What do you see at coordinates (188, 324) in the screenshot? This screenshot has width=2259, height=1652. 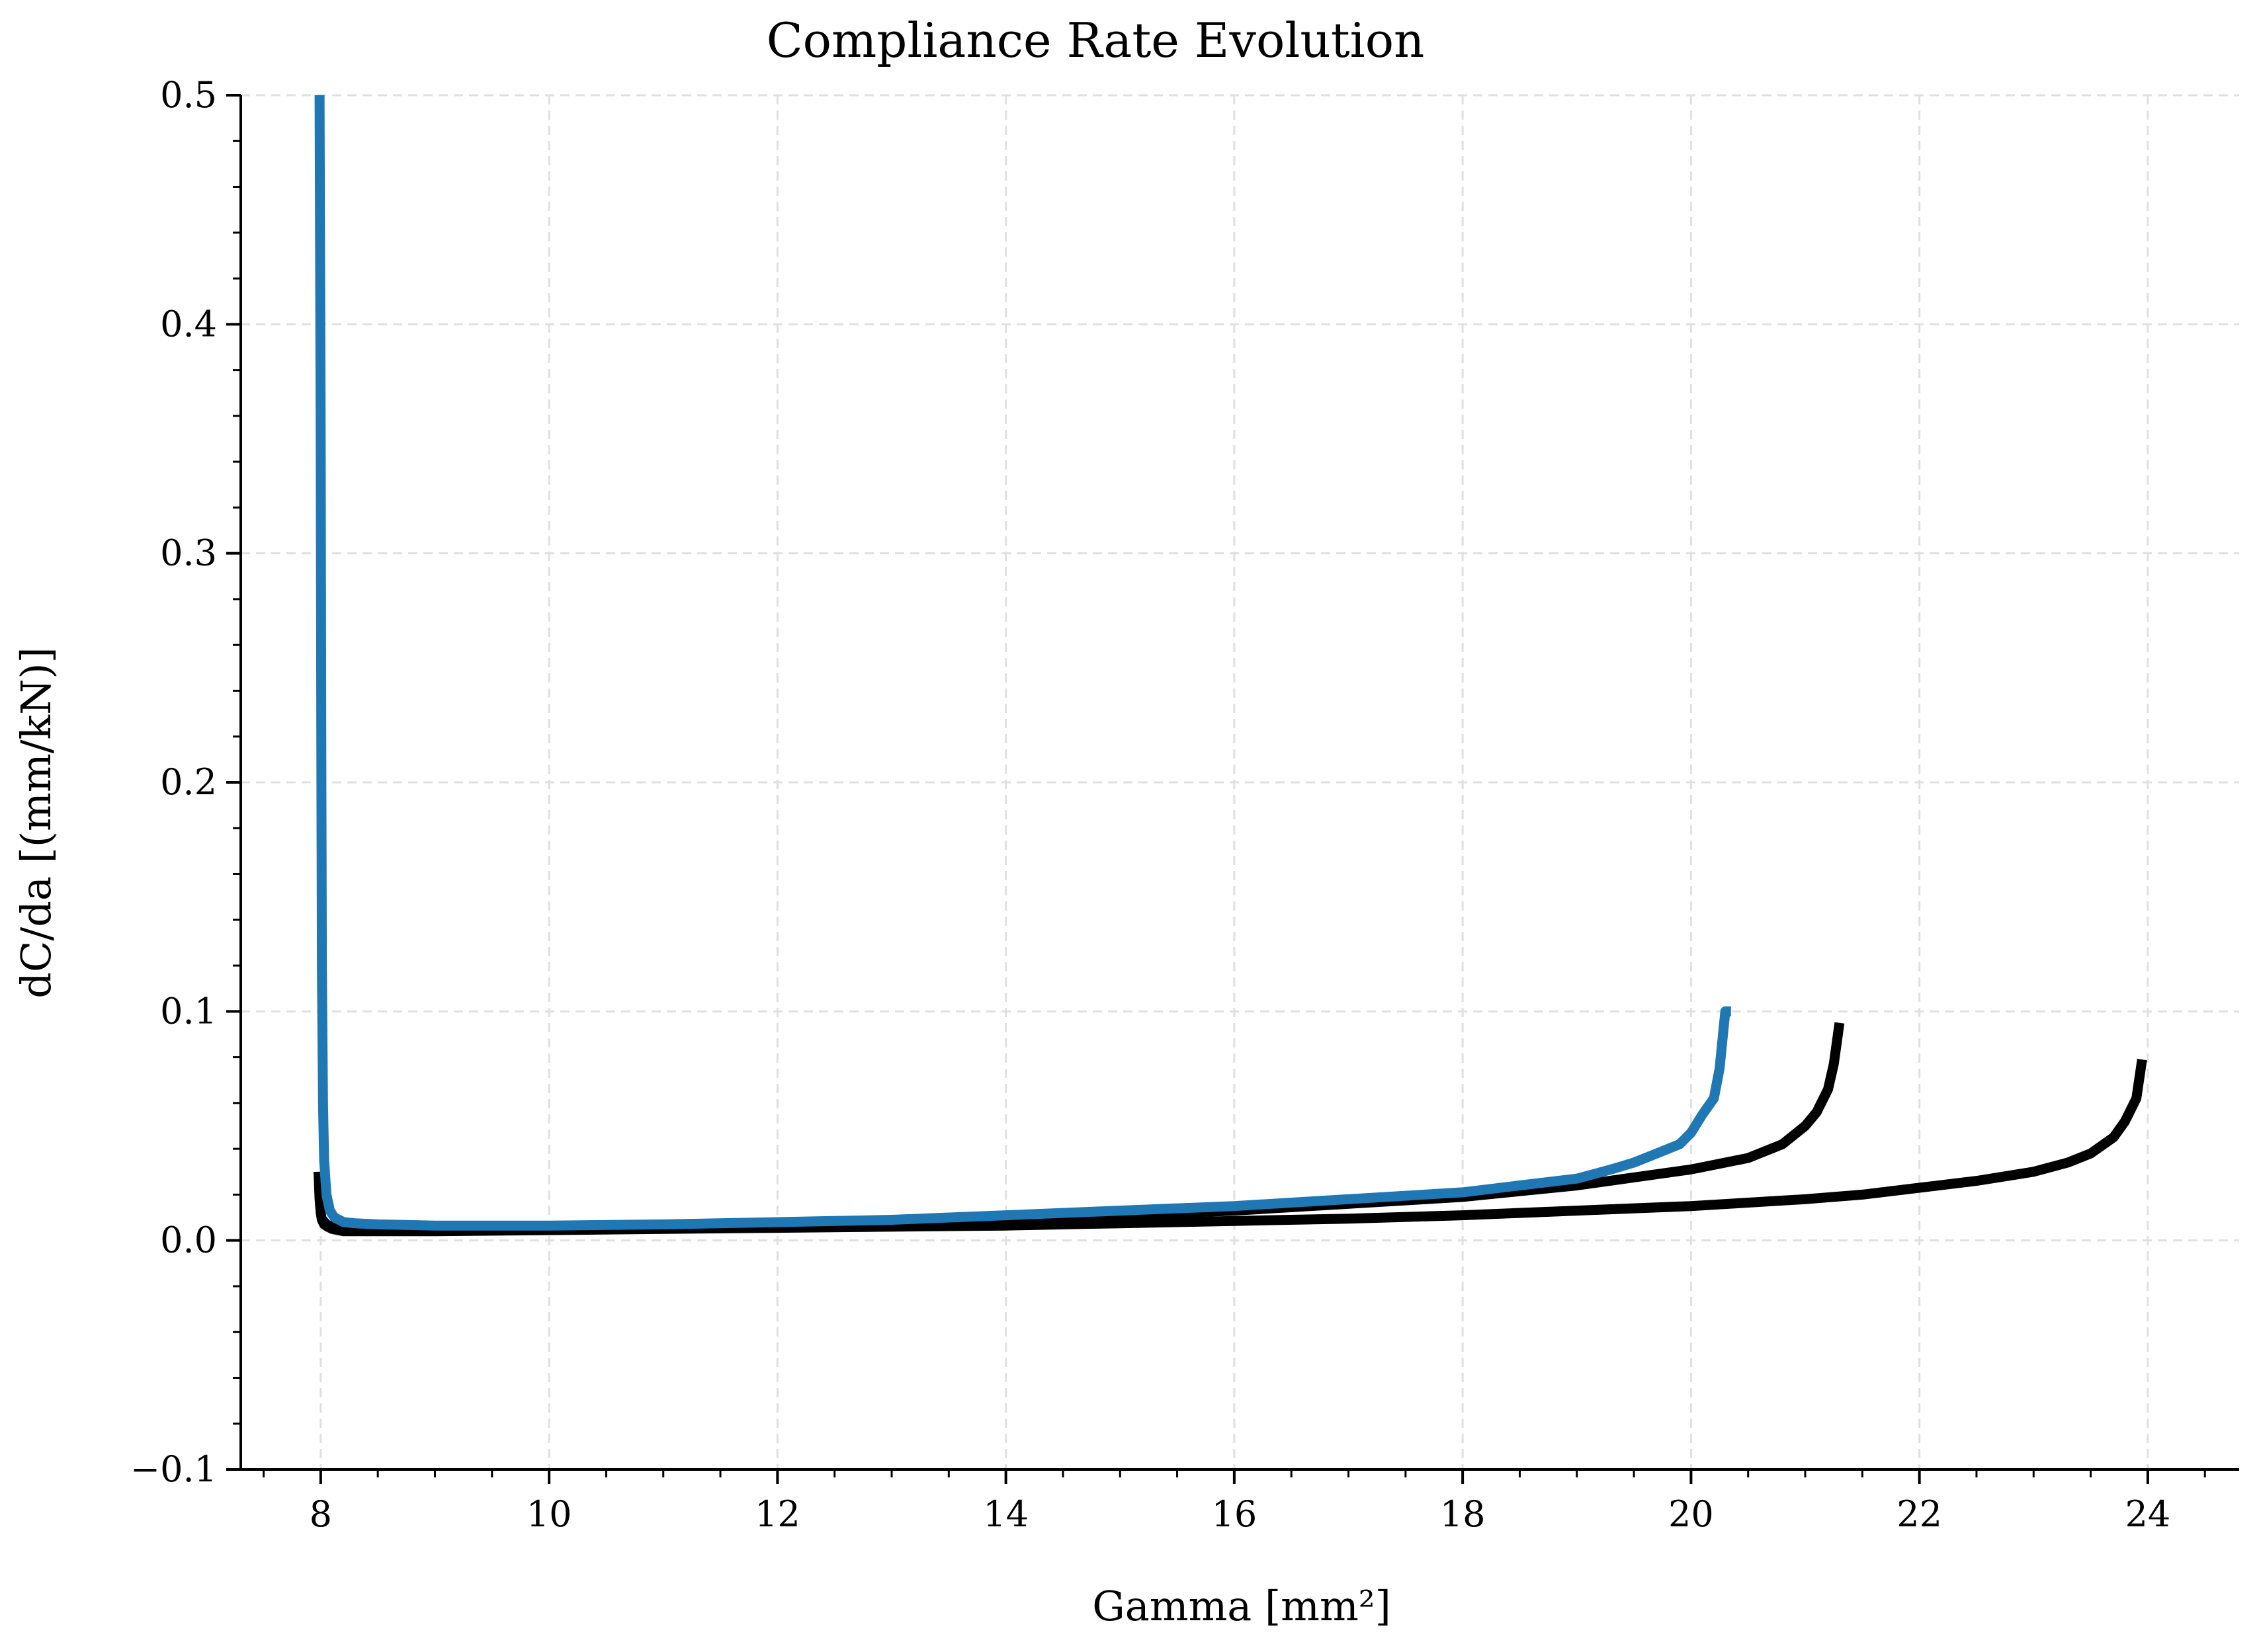 I see `y-tick-label: 0.4` at bounding box center [188, 324].